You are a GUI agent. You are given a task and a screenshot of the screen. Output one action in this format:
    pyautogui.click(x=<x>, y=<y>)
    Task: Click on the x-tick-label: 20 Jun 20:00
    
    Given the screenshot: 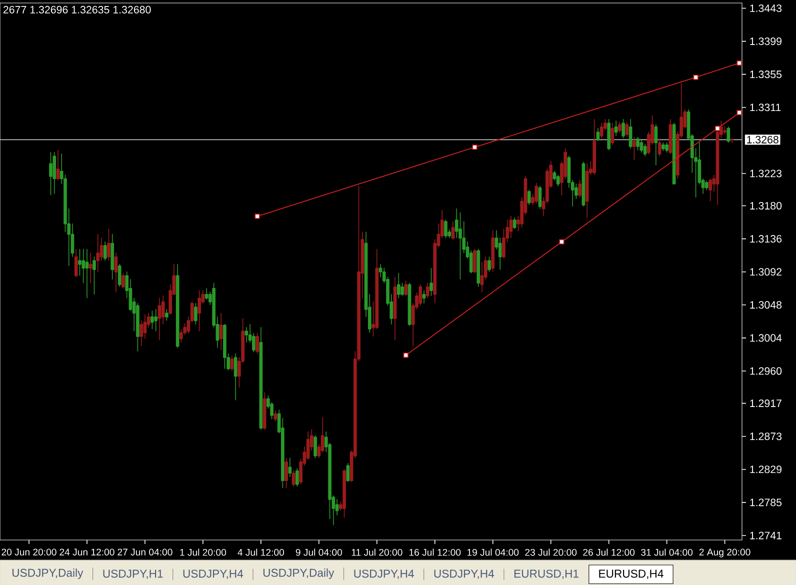 What is the action you would take?
    pyautogui.click(x=29, y=552)
    